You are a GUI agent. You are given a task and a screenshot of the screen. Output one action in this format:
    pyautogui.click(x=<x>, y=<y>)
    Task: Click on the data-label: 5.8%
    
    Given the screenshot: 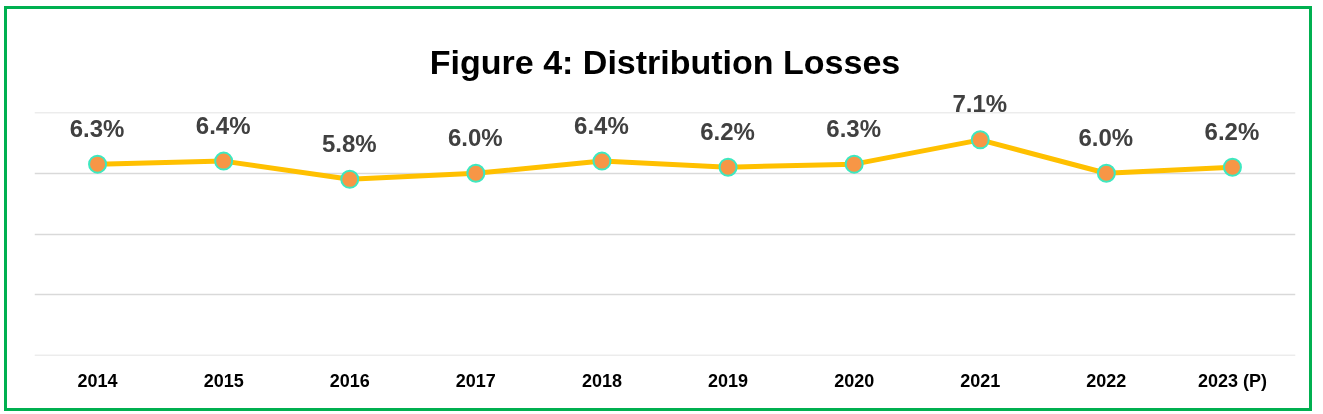 What is the action you would take?
    pyautogui.click(x=349, y=143)
    